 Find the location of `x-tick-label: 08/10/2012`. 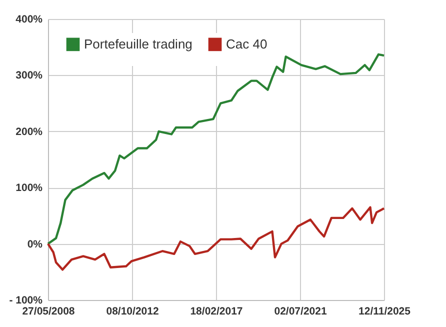

x-tick-label: 08/10/2012 is located at coordinates (132, 312).